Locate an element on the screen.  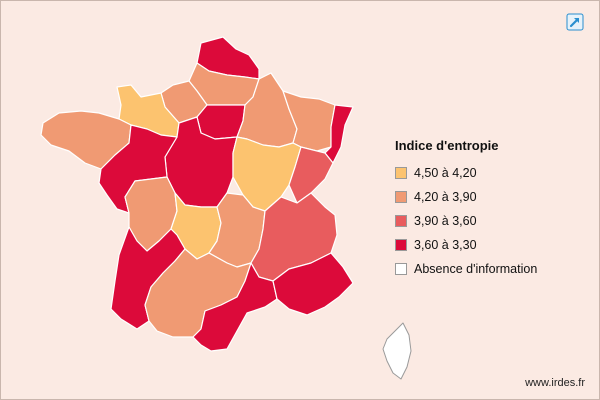
legend-label: 3,90 à 3,60 is located at coordinates (445, 221).